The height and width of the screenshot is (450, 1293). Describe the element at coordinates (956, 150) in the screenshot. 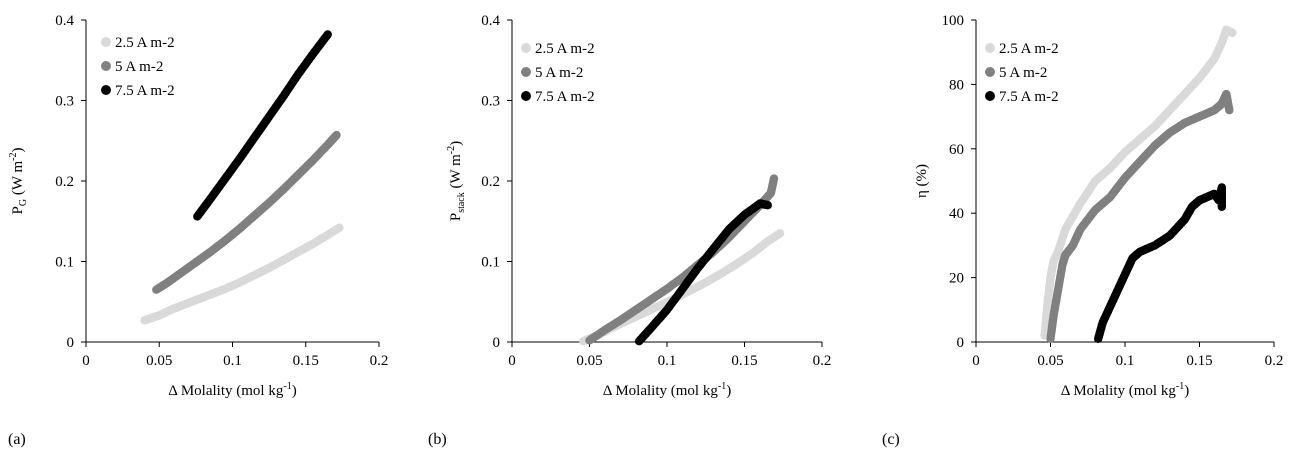

I see `y-tick-label: 60` at that location.